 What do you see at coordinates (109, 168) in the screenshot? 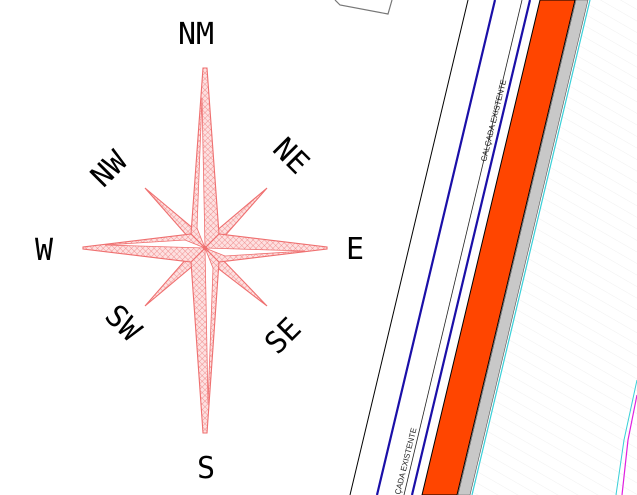
I see `label-northwest: NW` at bounding box center [109, 168].